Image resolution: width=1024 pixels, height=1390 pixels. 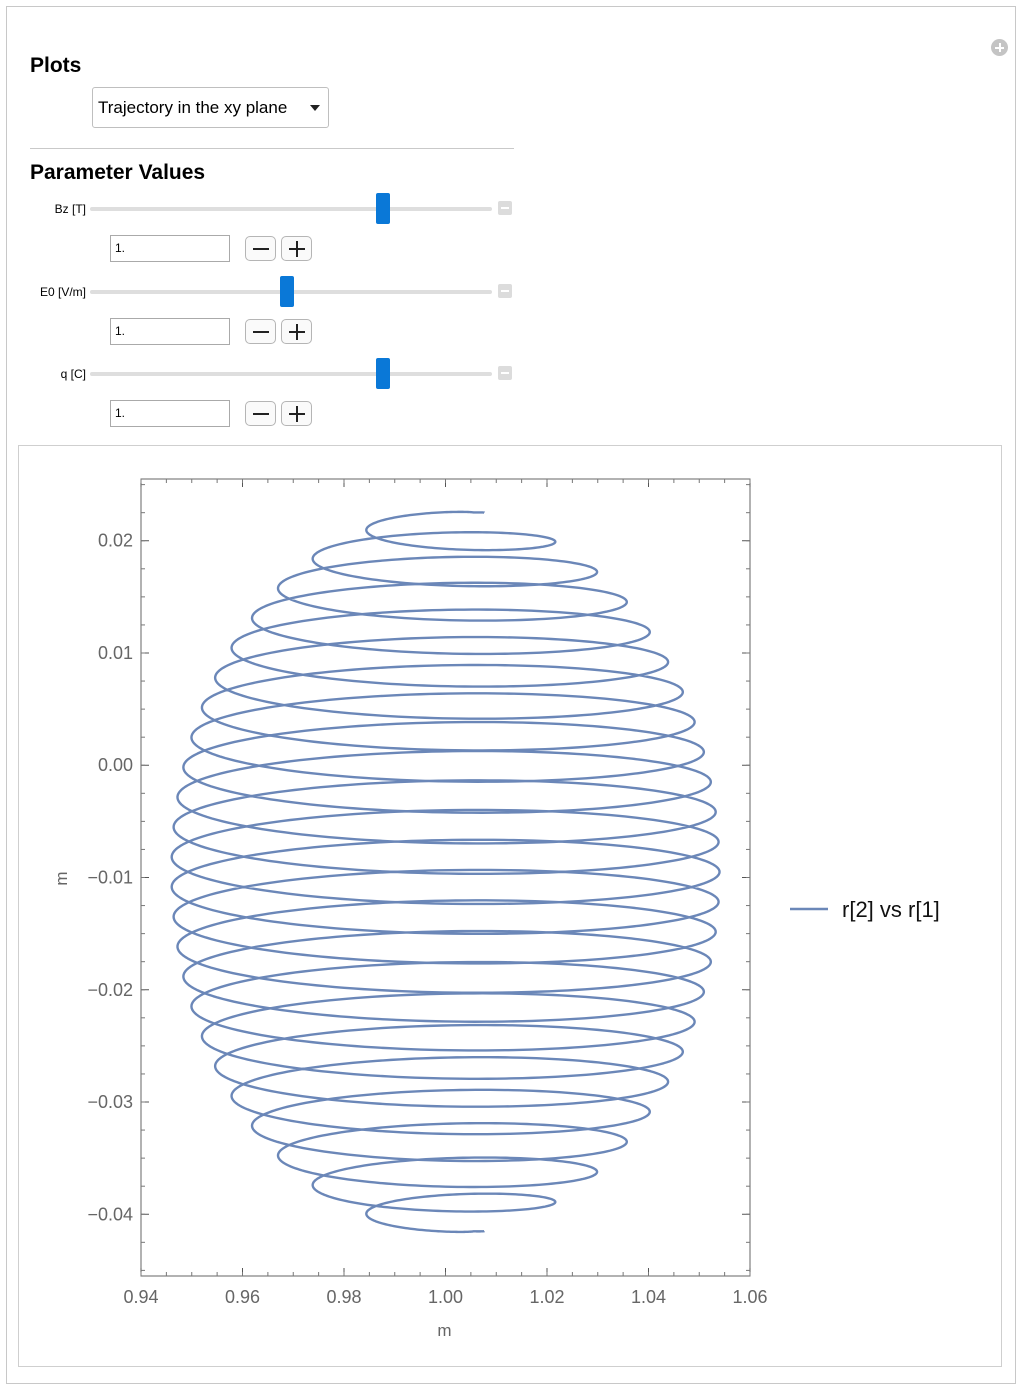 I want to click on q-value-field: 1., so click(x=170, y=413).